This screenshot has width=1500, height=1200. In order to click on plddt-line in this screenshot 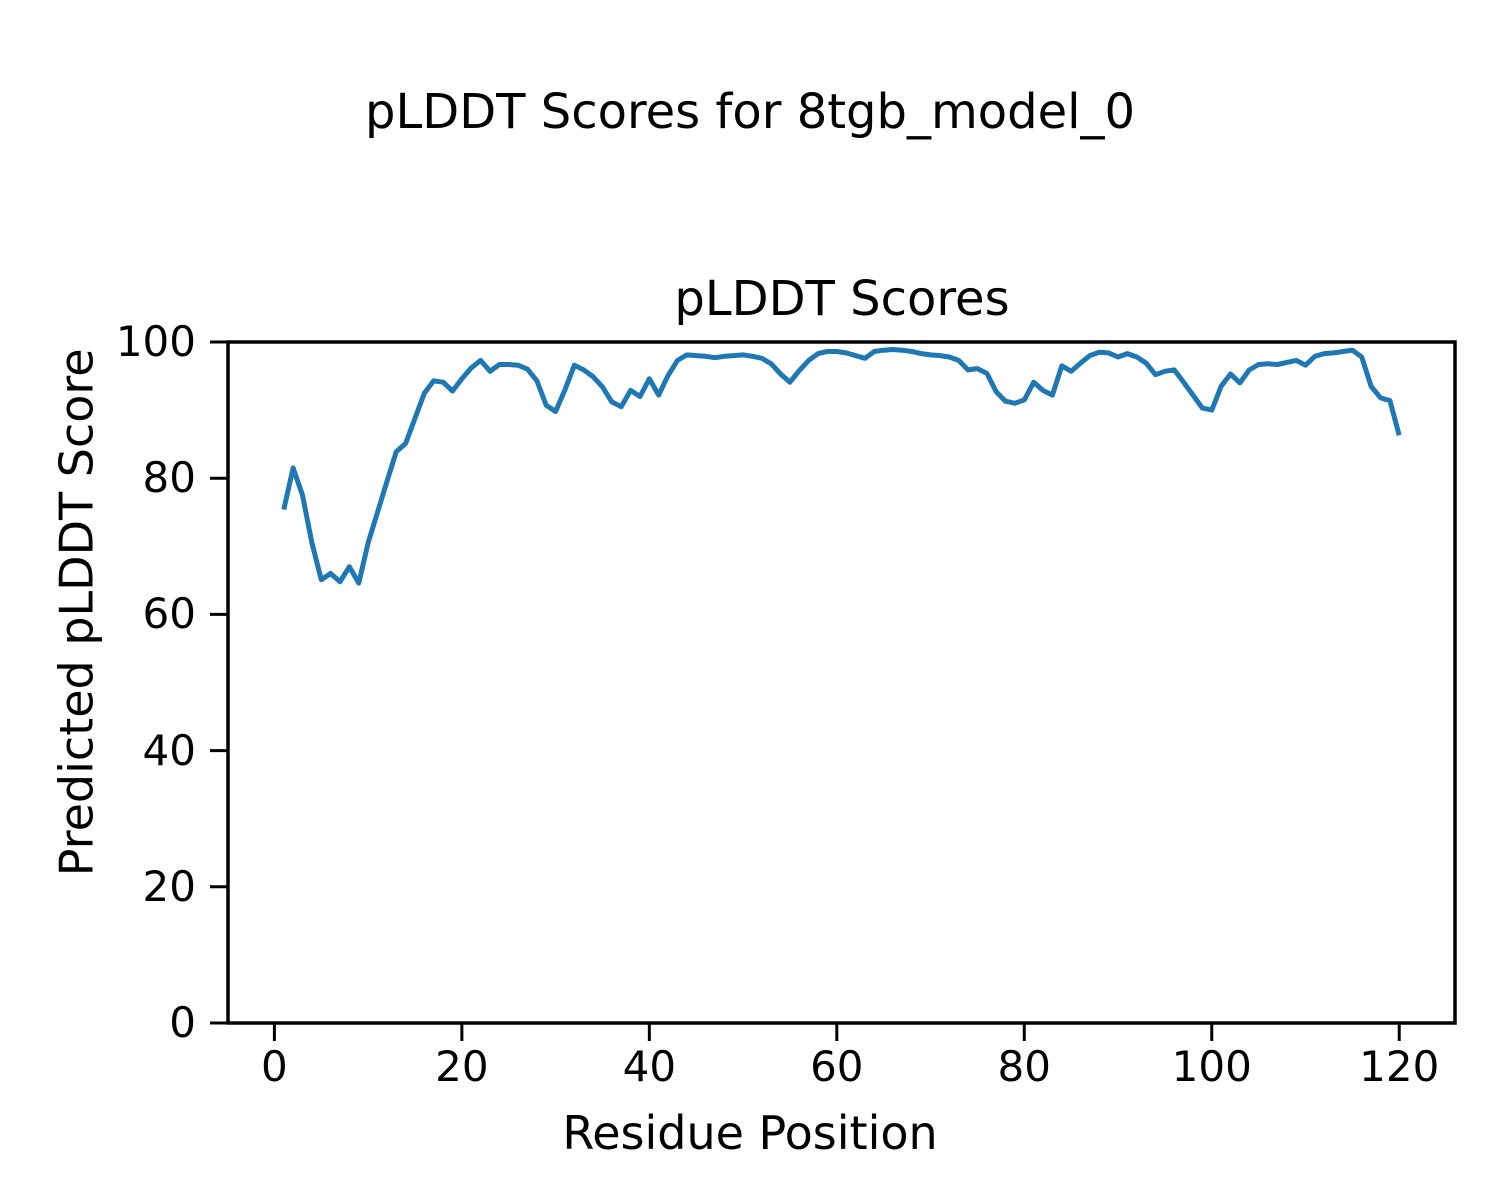, I will do `click(841, 466)`.